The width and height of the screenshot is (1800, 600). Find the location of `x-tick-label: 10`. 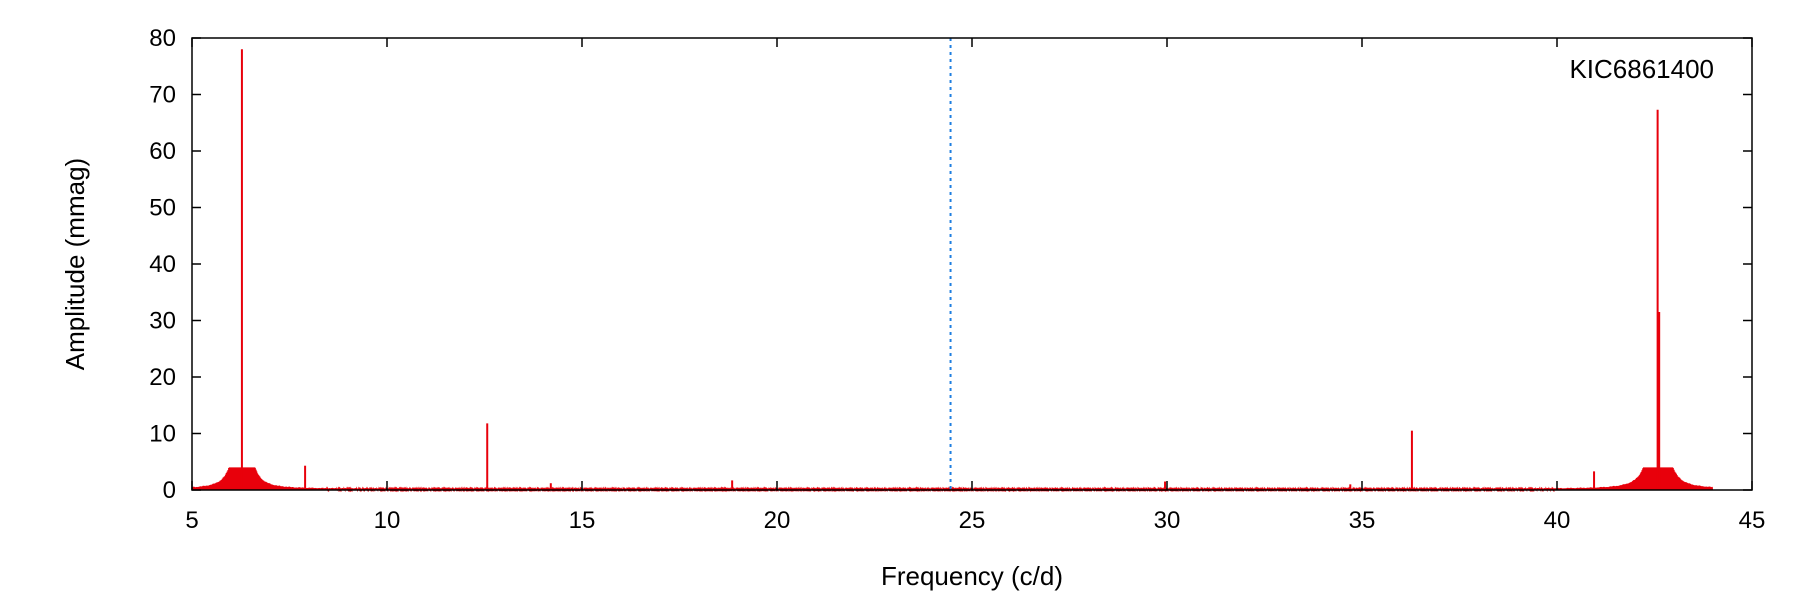

x-tick-label: 10 is located at coordinates (387, 520).